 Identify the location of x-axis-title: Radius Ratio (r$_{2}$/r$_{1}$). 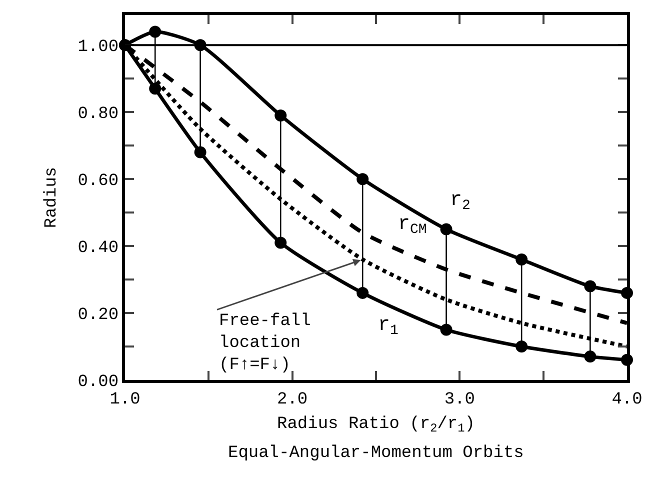
(376, 425).